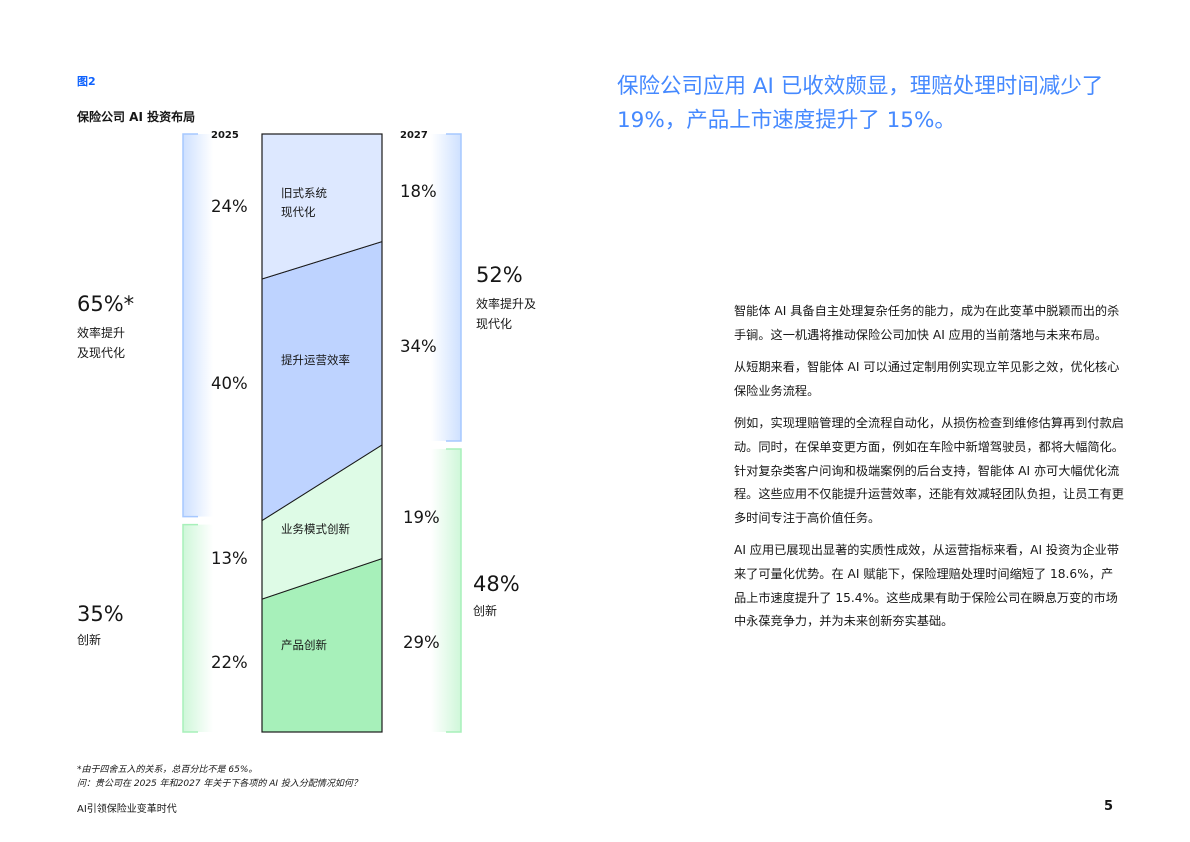 The image size is (1190, 842). What do you see at coordinates (229, 662) in the screenshot?
I see `value-2025-product: 22%` at bounding box center [229, 662].